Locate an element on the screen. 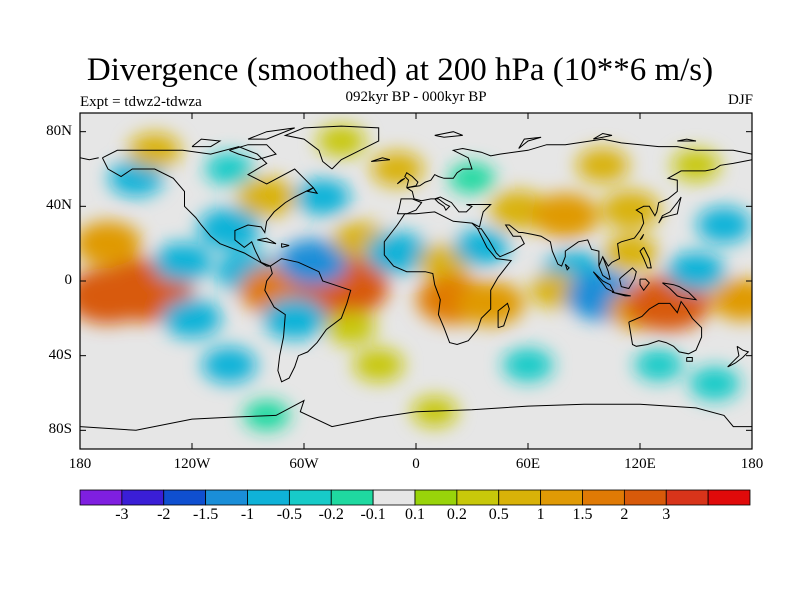 The height and width of the screenshot is (600, 800). y-tick-label: 80N is located at coordinates (59, 130).